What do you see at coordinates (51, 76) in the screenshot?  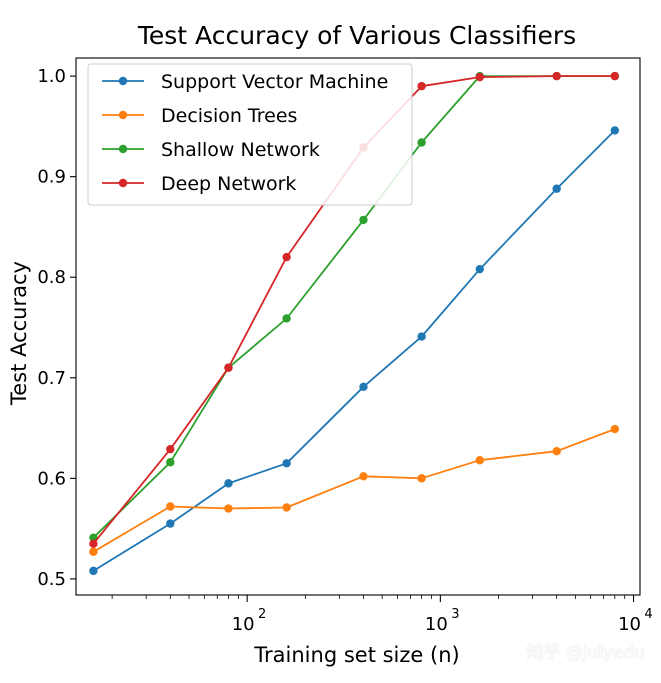 I see `y-tick-label-5: 1.0` at bounding box center [51, 76].